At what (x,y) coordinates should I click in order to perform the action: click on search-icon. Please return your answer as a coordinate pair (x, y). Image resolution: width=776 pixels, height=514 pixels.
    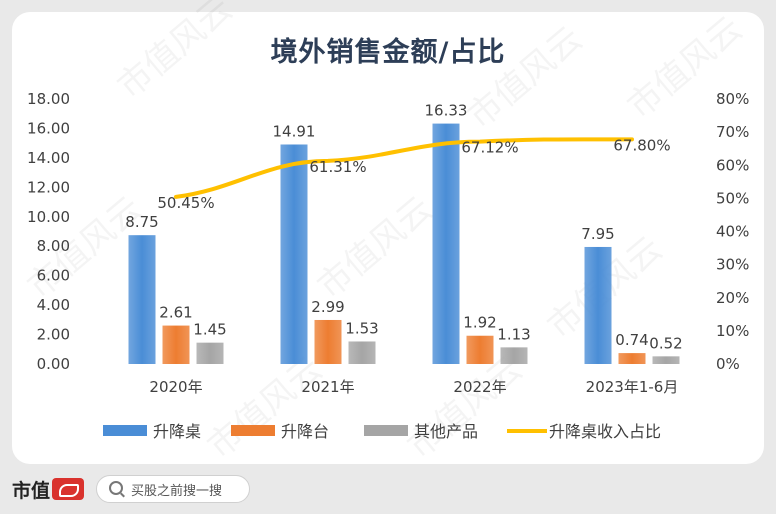
    Looking at the image, I should click on (116, 488).